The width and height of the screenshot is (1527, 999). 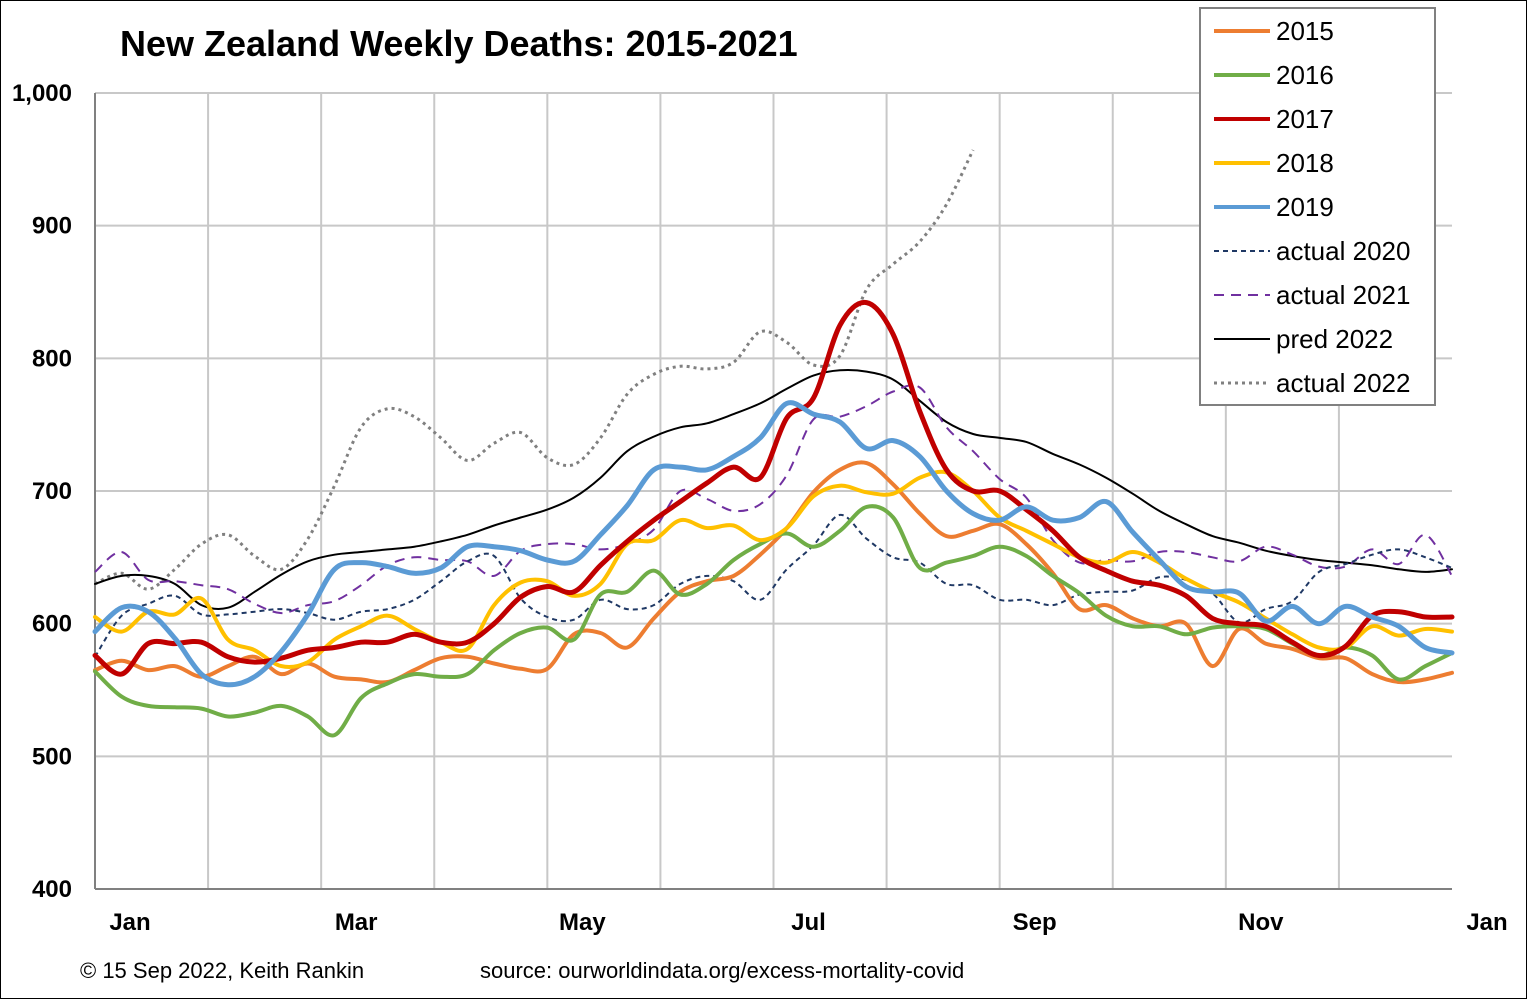 What do you see at coordinates (1305, 31) in the screenshot?
I see `legend-label: 2015` at bounding box center [1305, 31].